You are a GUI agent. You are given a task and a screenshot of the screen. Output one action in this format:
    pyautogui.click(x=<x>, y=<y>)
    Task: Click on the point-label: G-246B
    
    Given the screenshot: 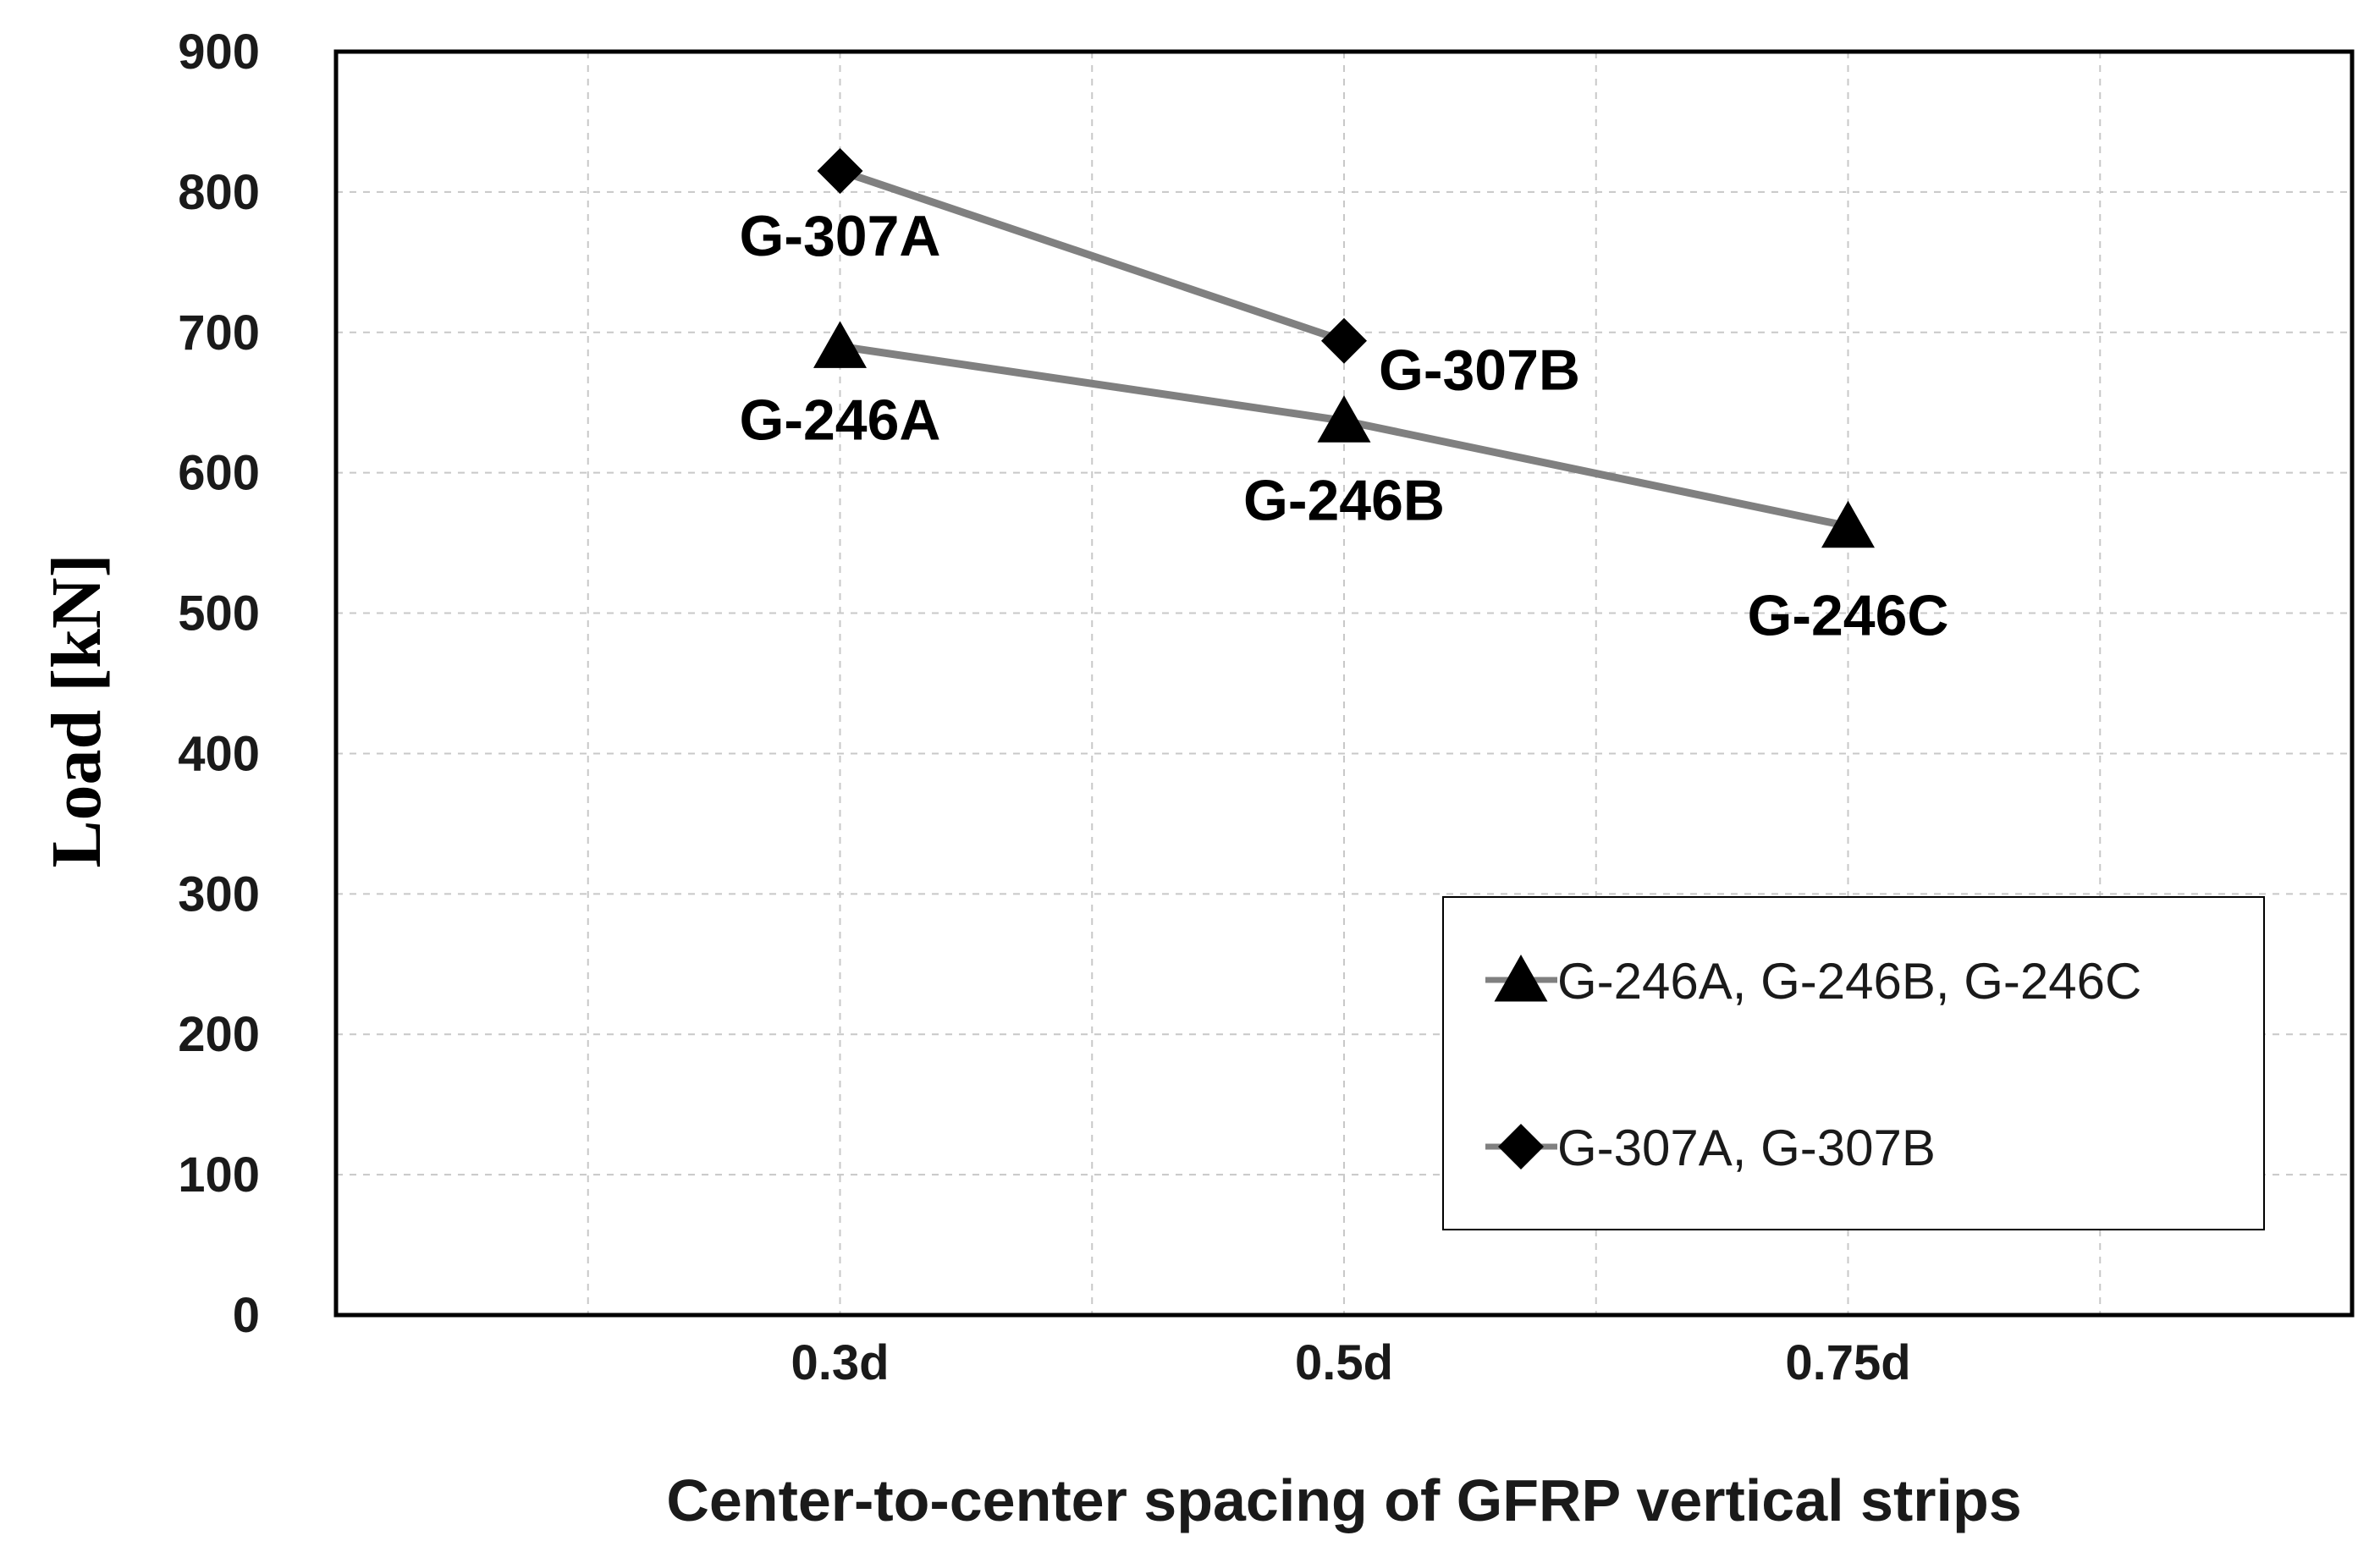 What is the action you would take?
    pyautogui.click(x=1344, y=500)
    